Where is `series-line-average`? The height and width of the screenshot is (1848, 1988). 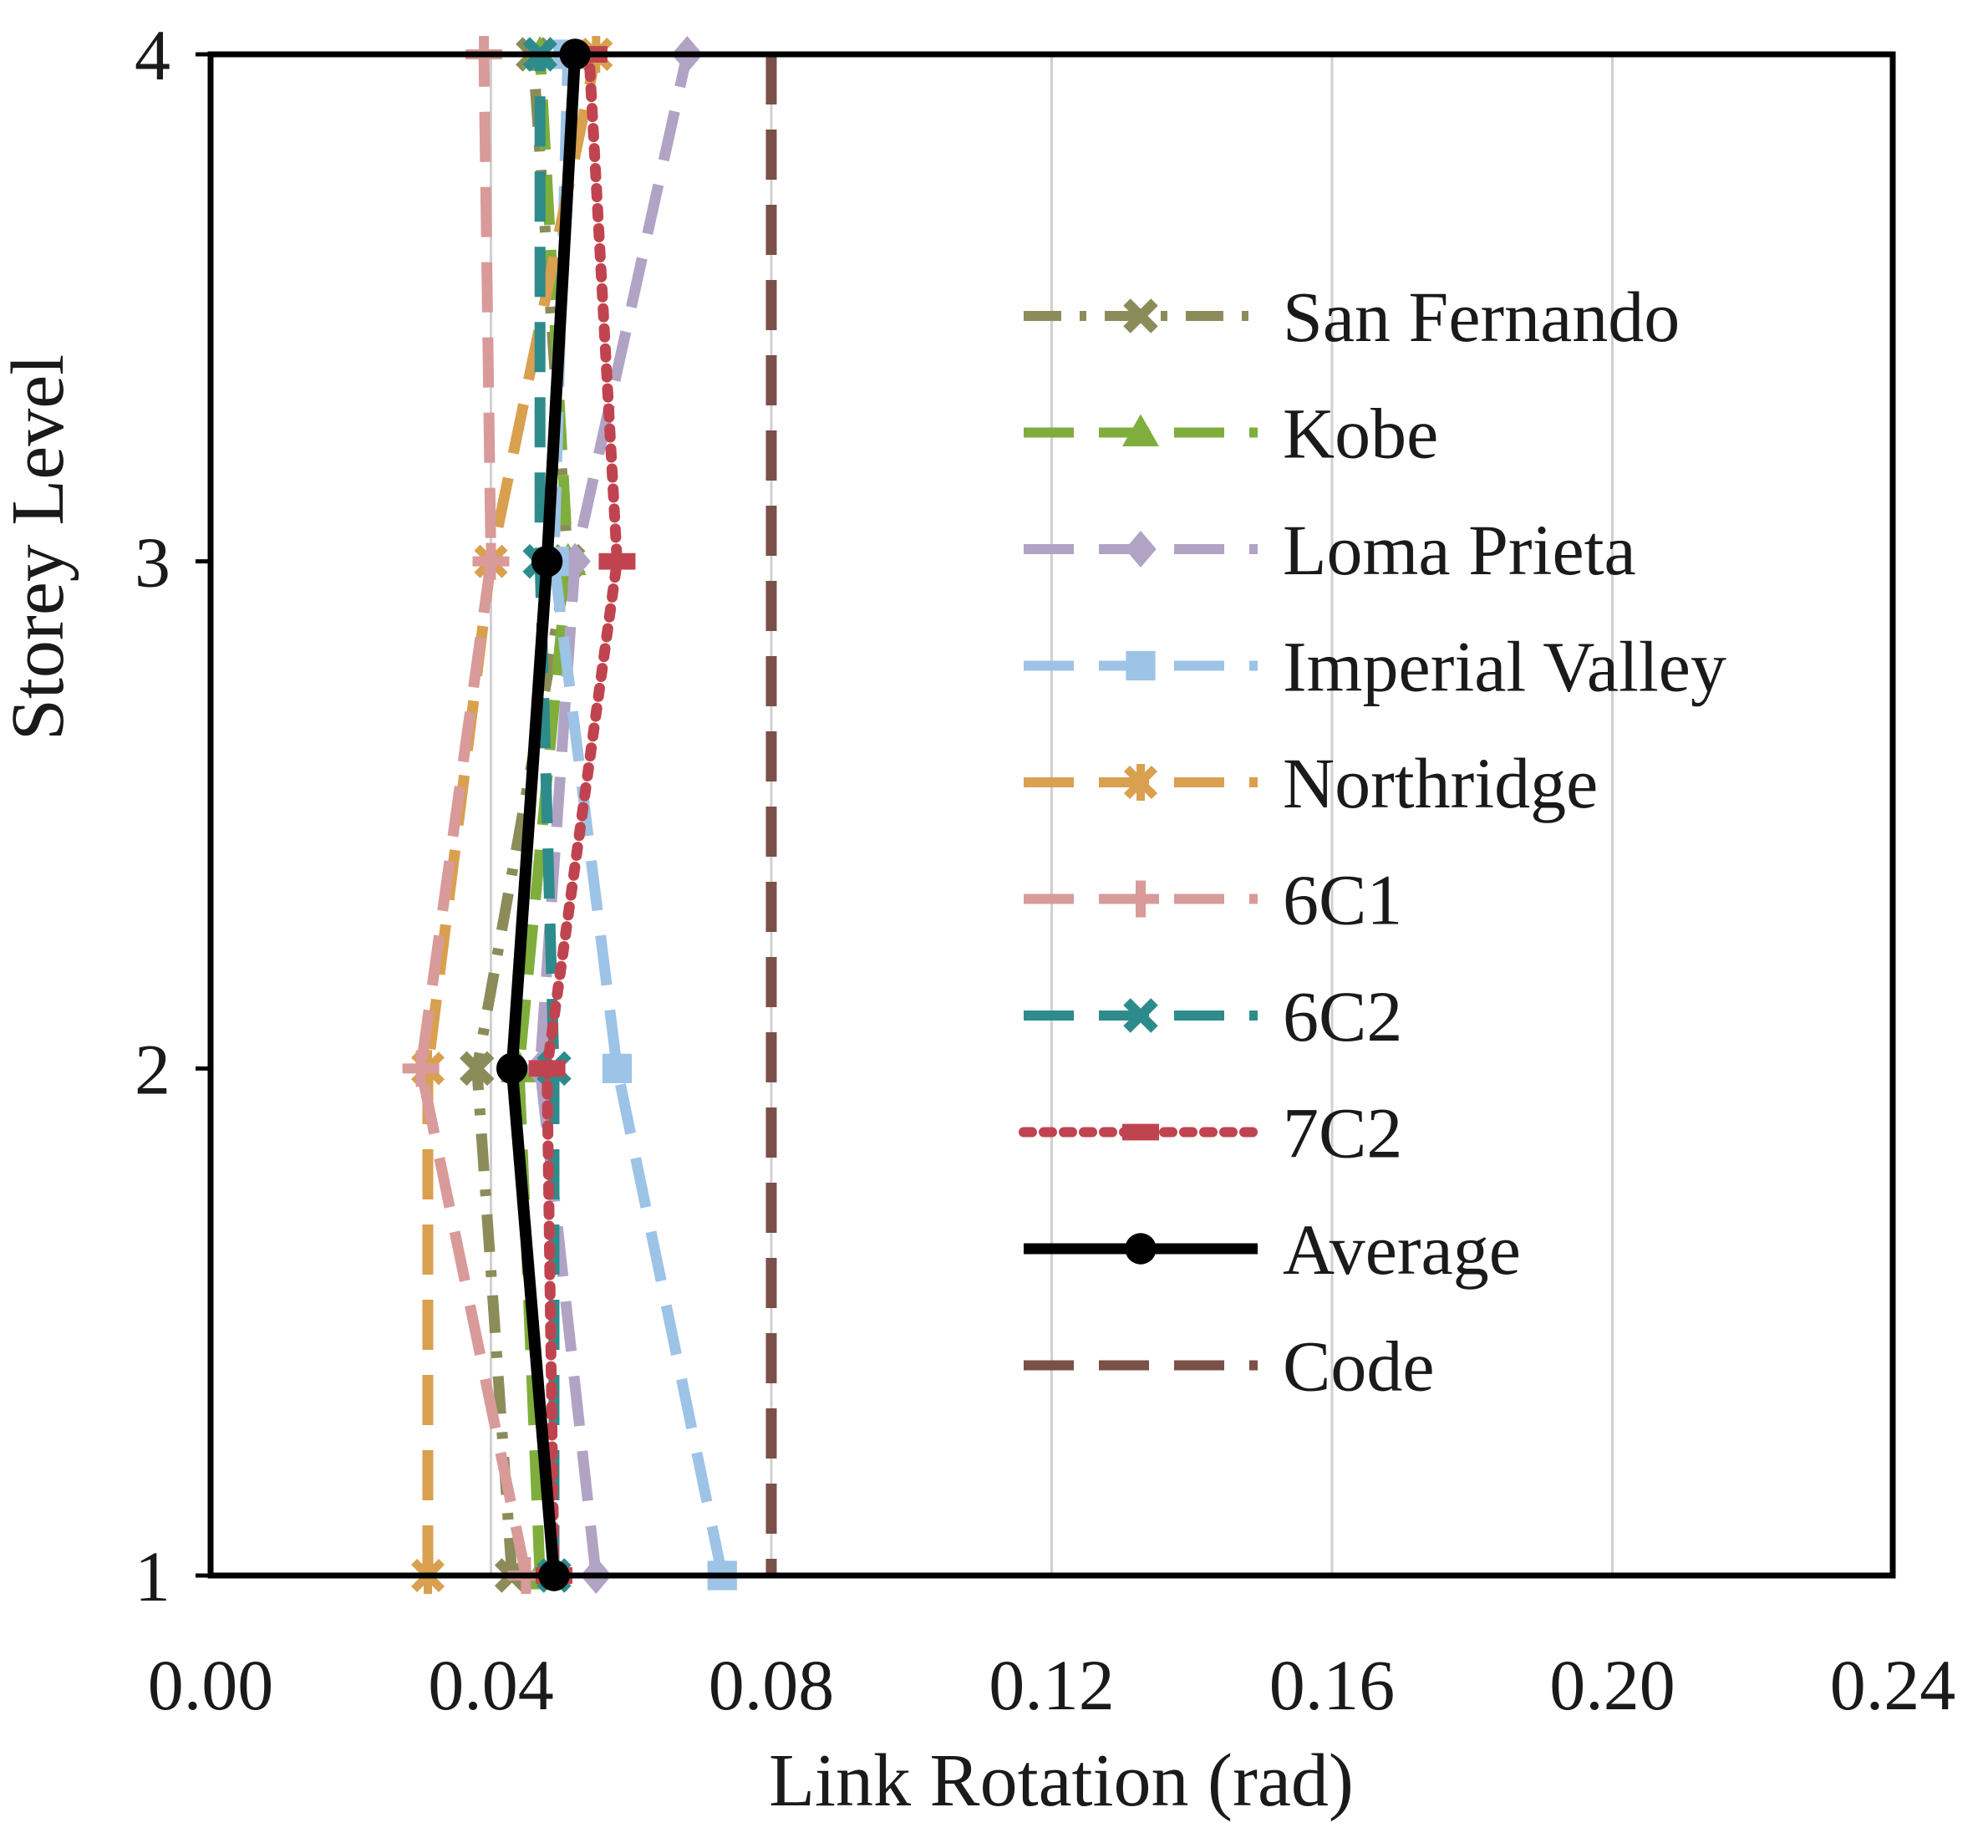 series-line-average is located at coordinates (544, 814).